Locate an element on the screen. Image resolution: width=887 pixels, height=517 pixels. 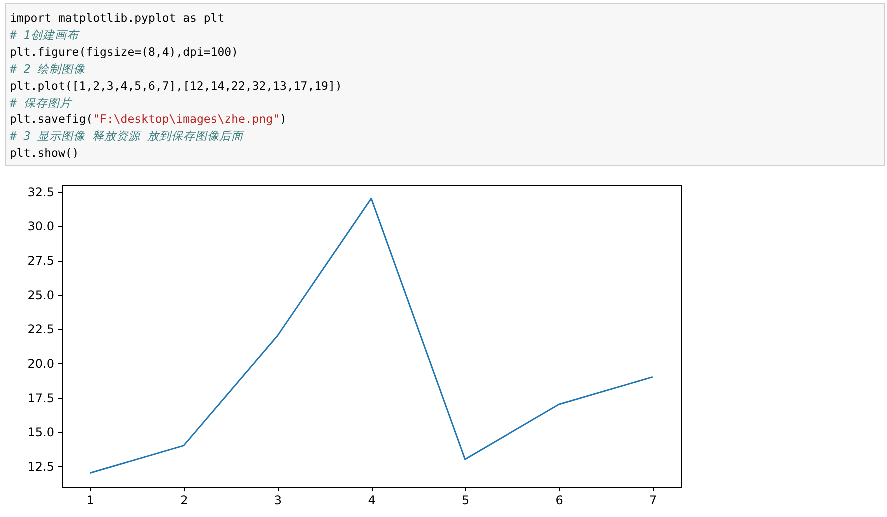
y-tick-label: 27.5 is located at coordinates (41, 261).